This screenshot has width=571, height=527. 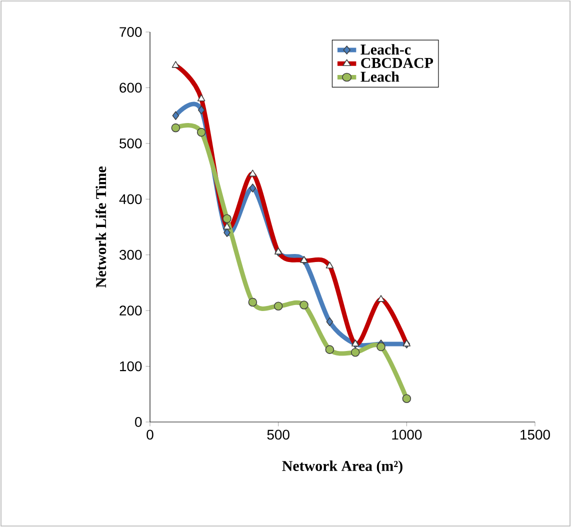 I want to click on y-tick-label: 600, so click(x=131, y=87).